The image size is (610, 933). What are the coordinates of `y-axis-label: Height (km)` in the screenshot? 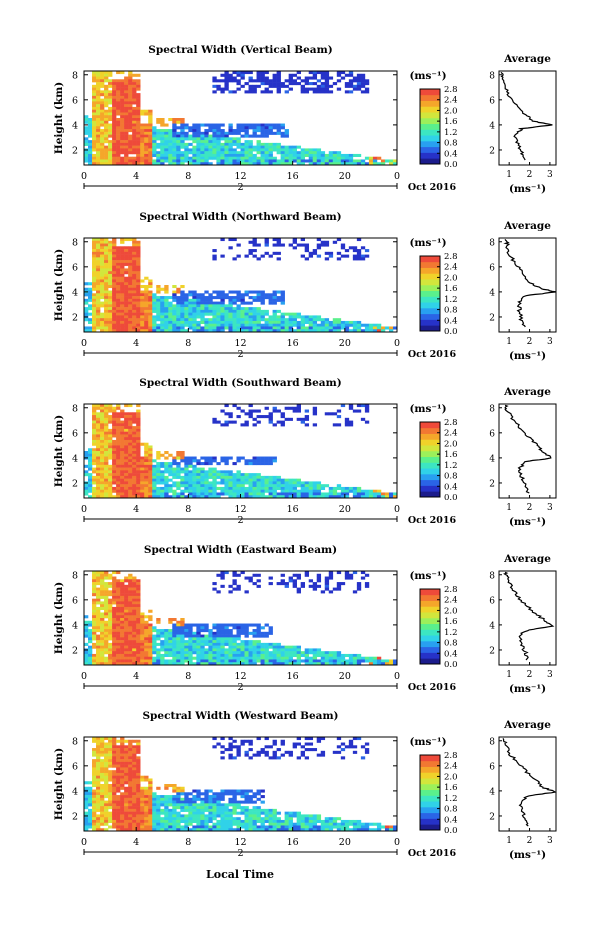 It's located at (59, 118).